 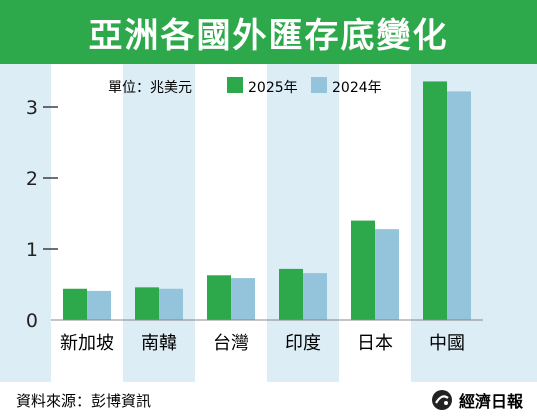 What do you see at coordinates (231, 343) in the screenshot?
I see `x-tick-label: 台灣` at bounding box center [231, 343].